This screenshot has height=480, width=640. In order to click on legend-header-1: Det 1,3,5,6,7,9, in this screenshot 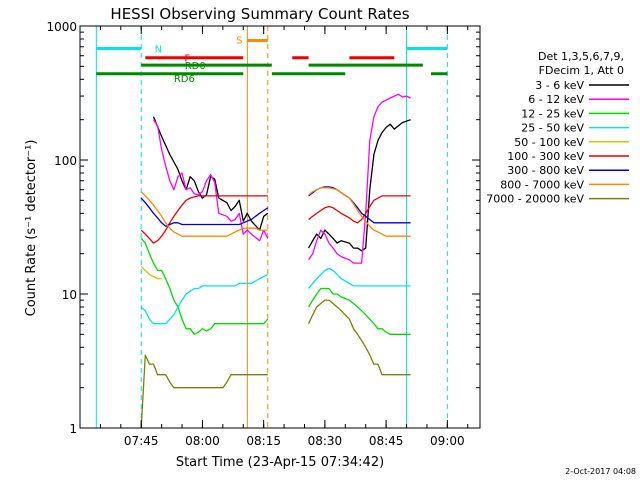, I will do `click(581, 56)`.